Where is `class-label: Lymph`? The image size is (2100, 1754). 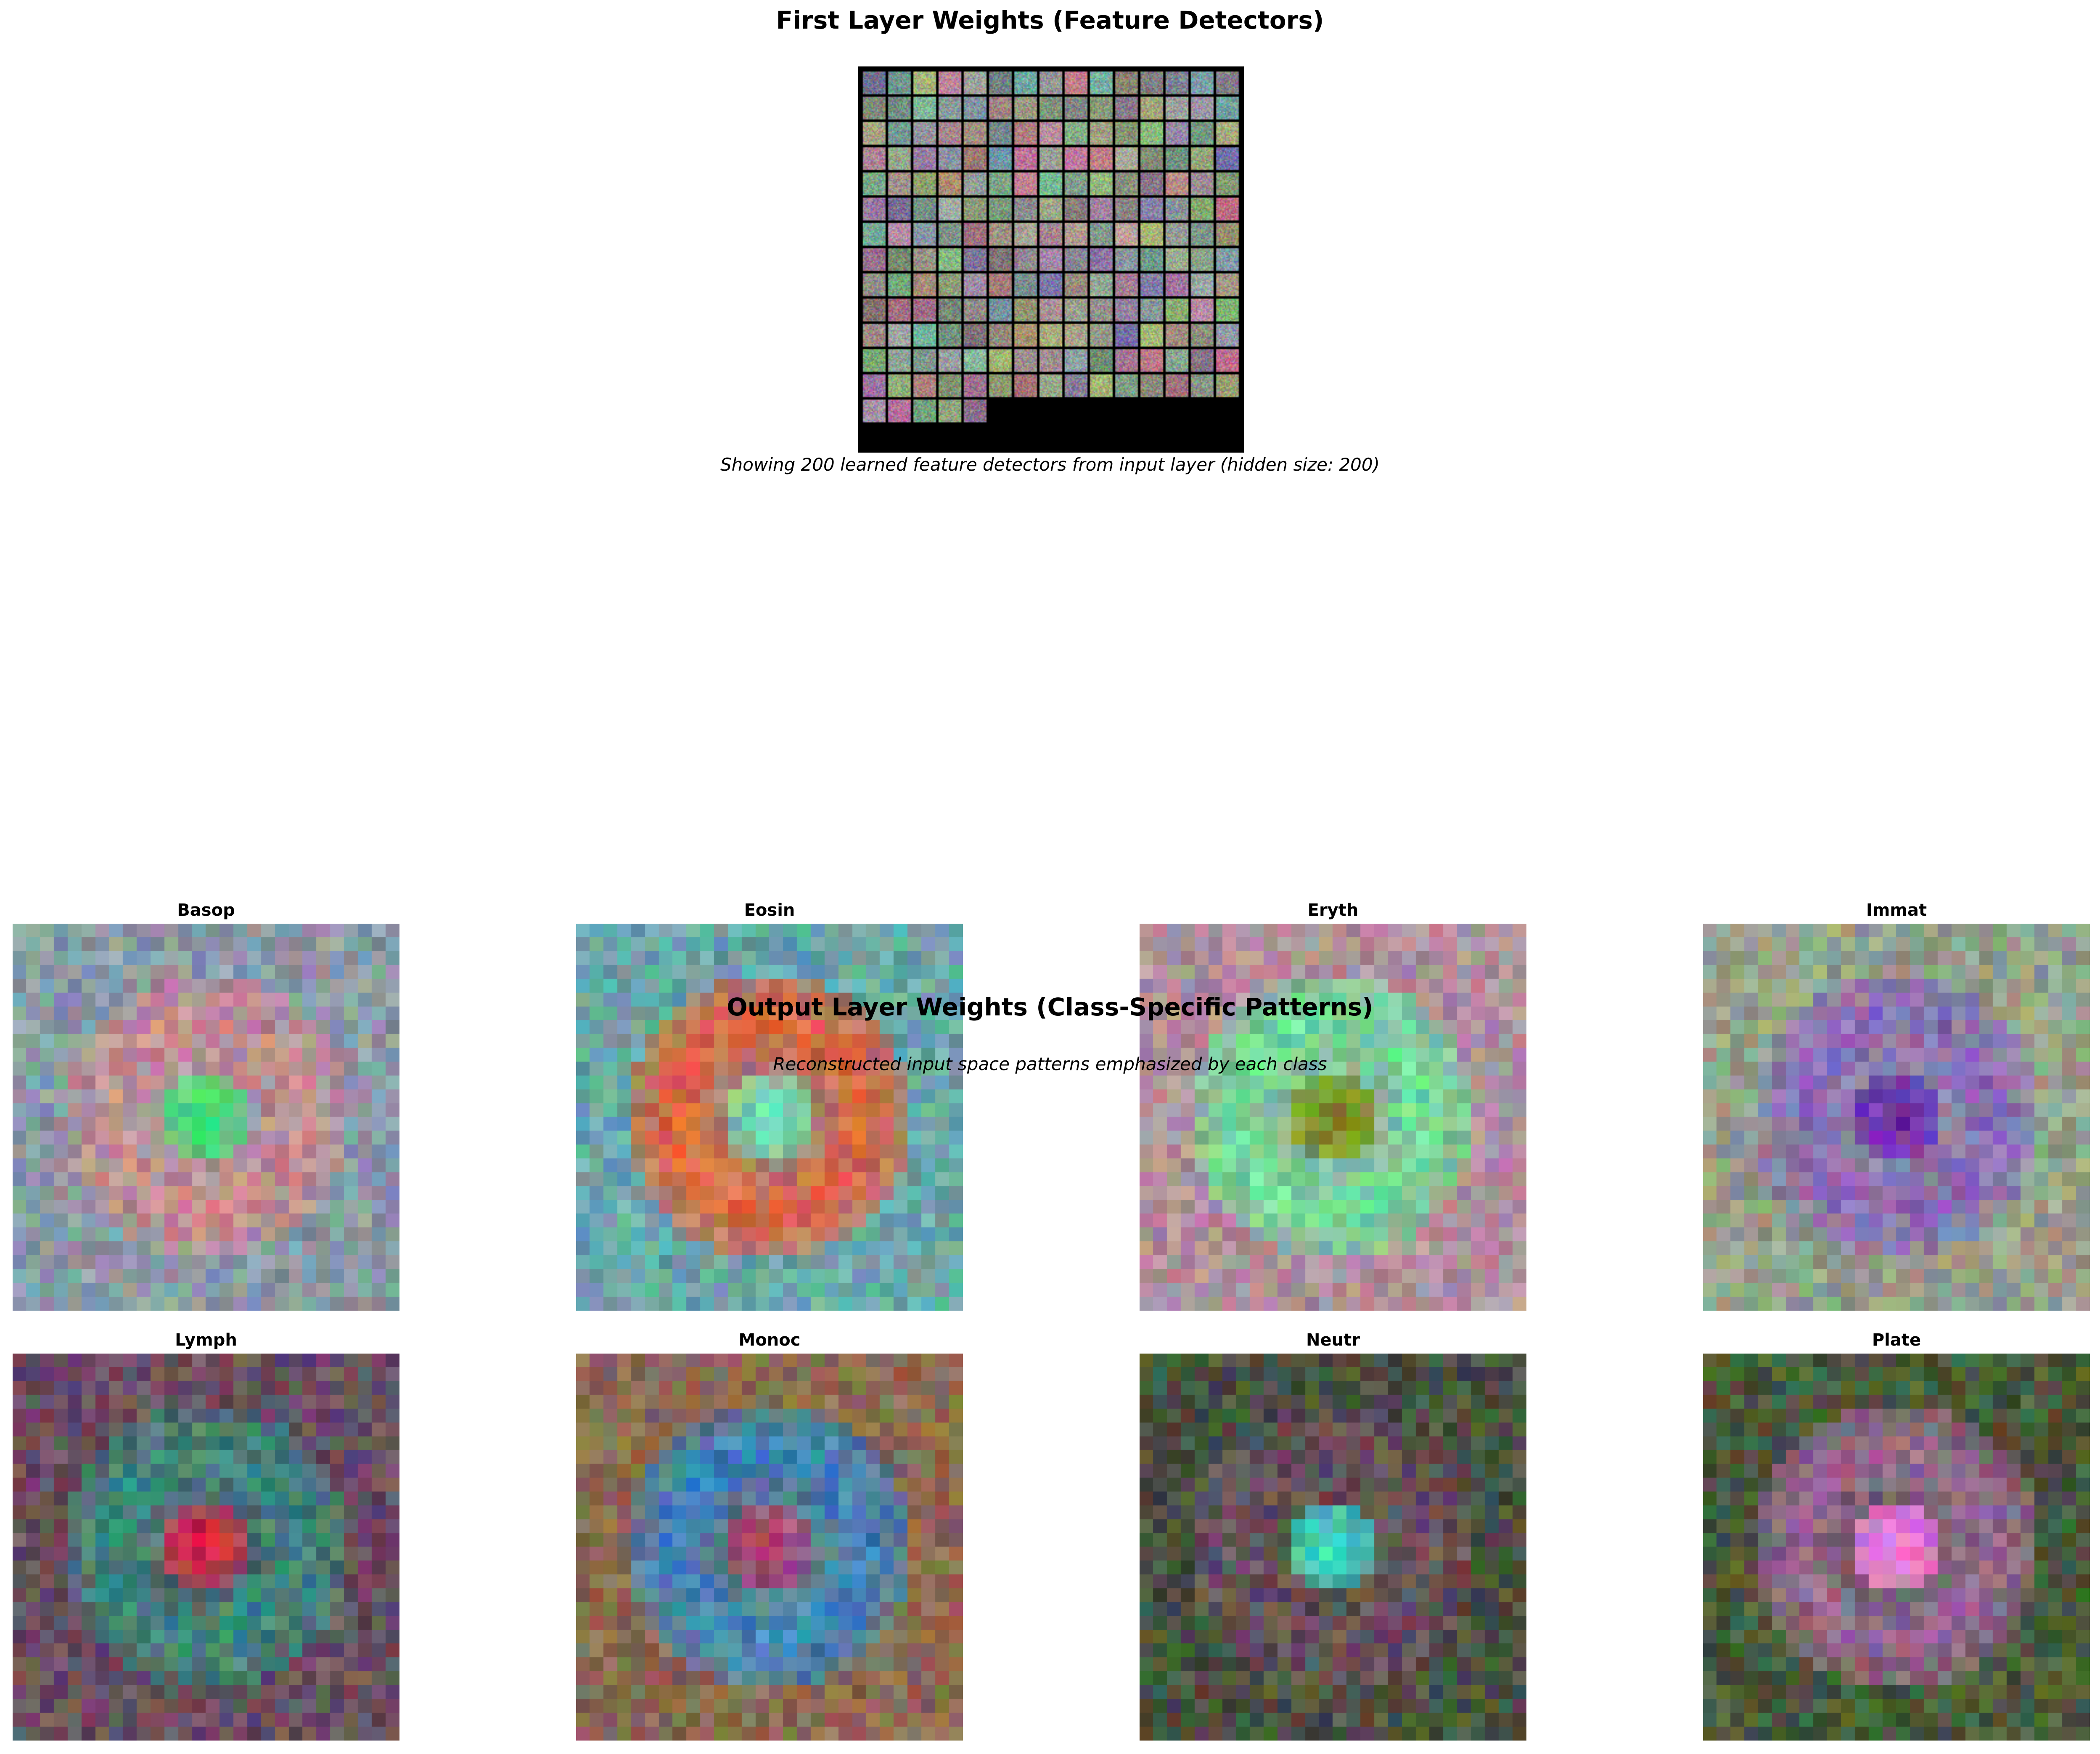 class-label: Lymph is located at coordinates (206, 1340).